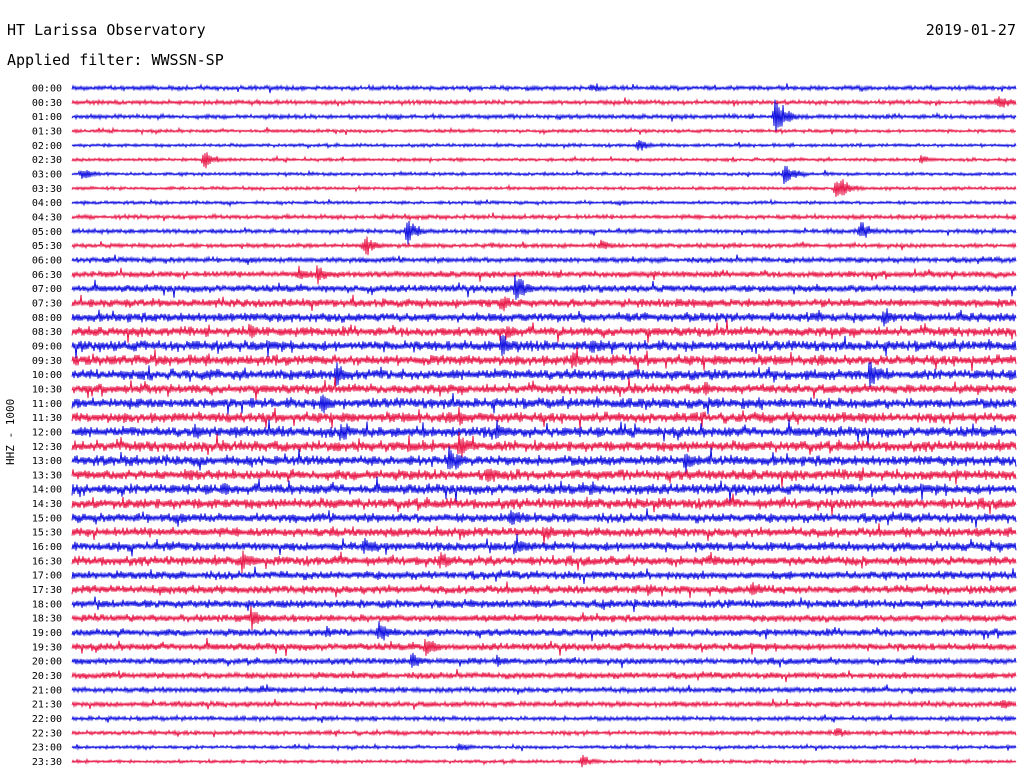 The width and height of the screenshot is (1024, 780). What do you see at coordinates (47, 576) in the screenshot?
I see `row-time-label: 17:00` at bounding box center [47, 576].